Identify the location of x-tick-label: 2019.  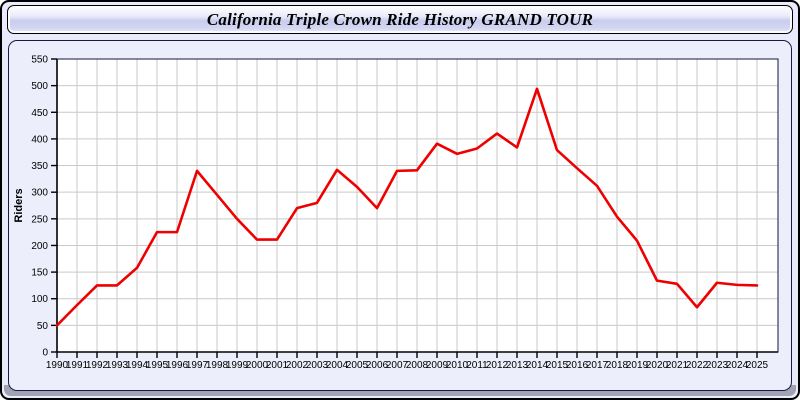
(637, 365).